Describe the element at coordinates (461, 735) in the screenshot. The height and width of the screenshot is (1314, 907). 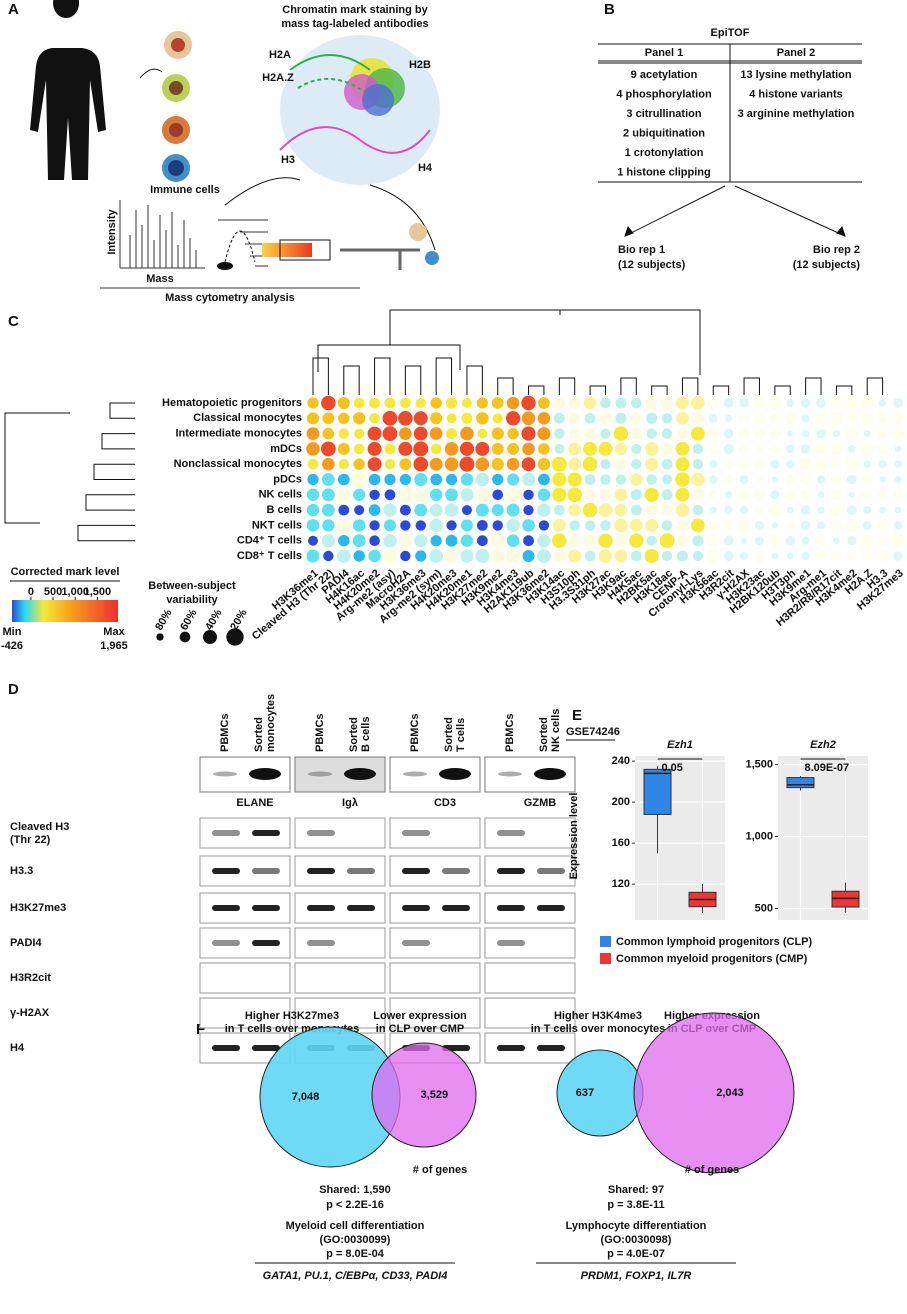
I see `lane-label: T cells` at that location.